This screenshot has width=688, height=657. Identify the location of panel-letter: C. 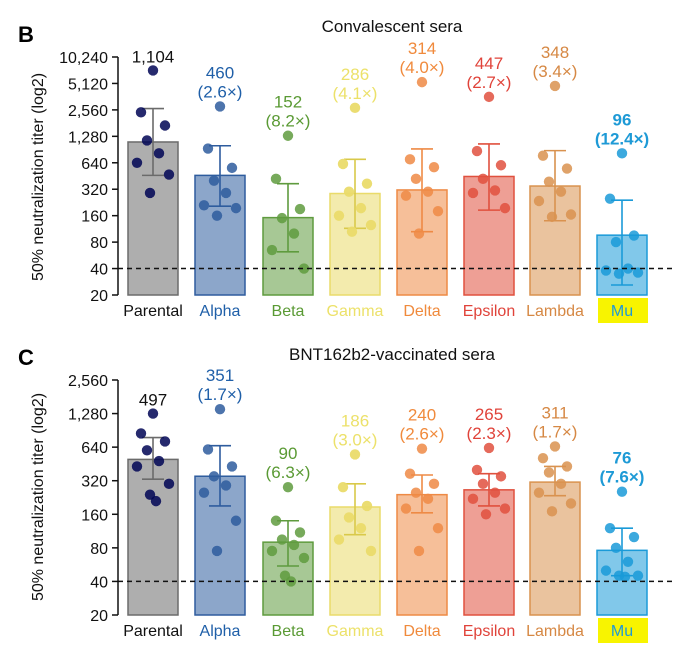
(26, 357).